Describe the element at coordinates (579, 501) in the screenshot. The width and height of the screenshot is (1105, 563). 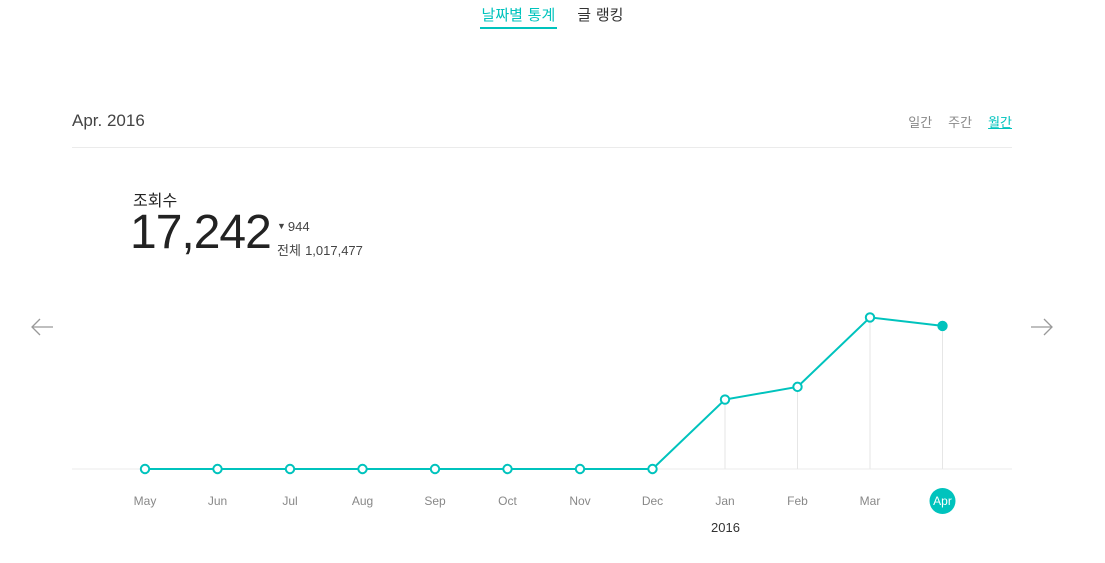
I see `x-tick-label: Nov` at that location.